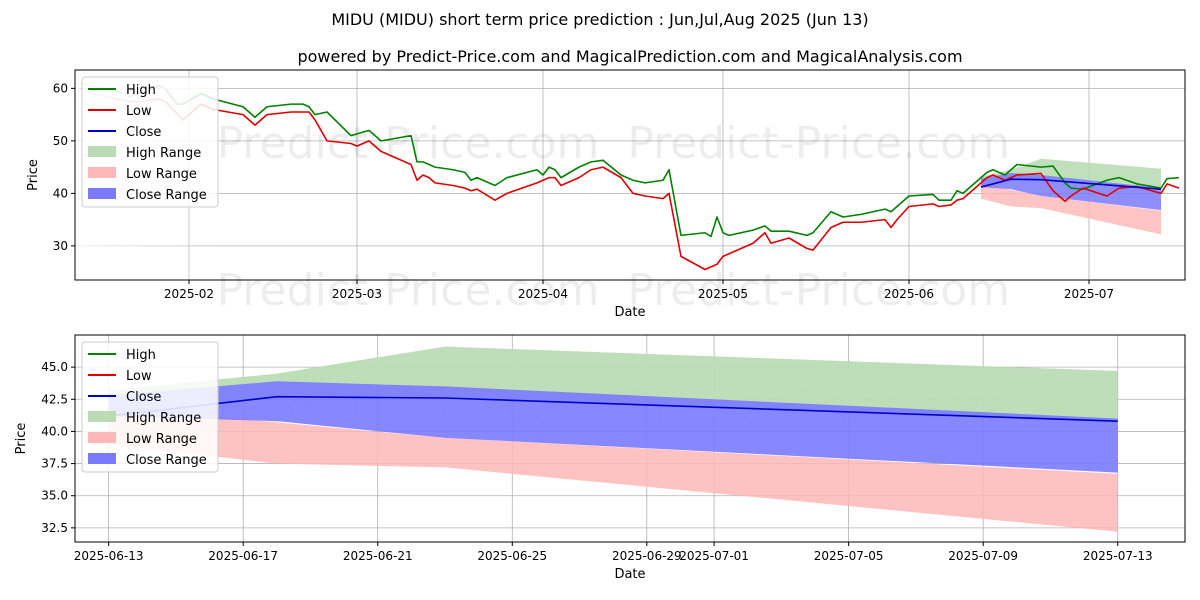  I want to click on forecast-y-tick-label: 45.0, so click(54, 367).